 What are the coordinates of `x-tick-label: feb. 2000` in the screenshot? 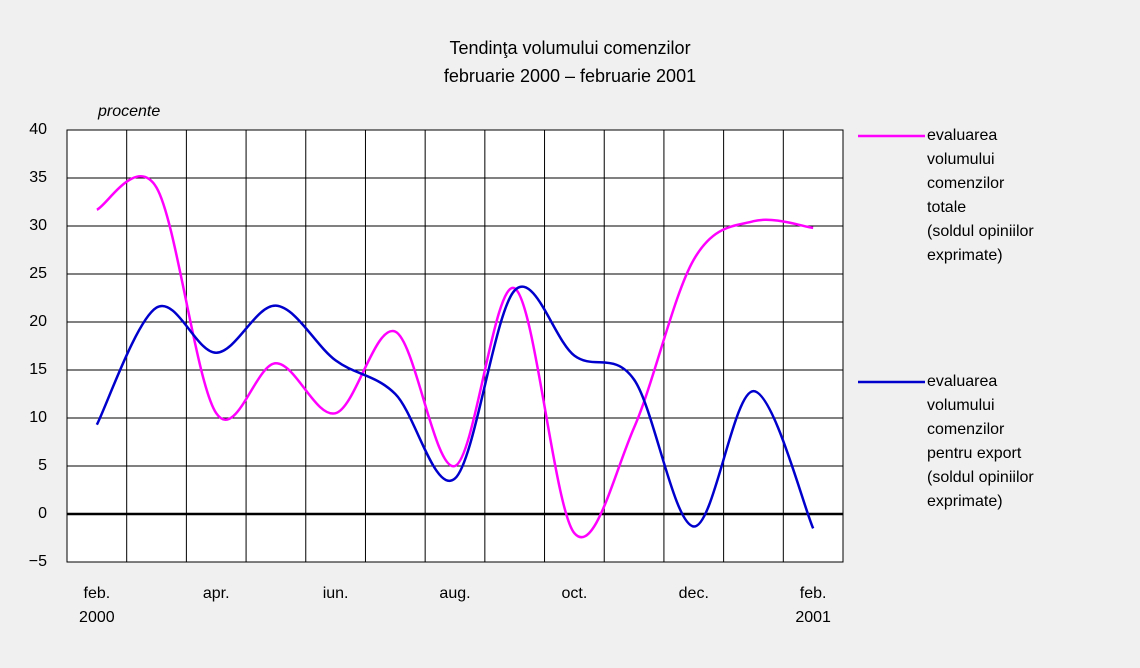 It's located at (97, 605).